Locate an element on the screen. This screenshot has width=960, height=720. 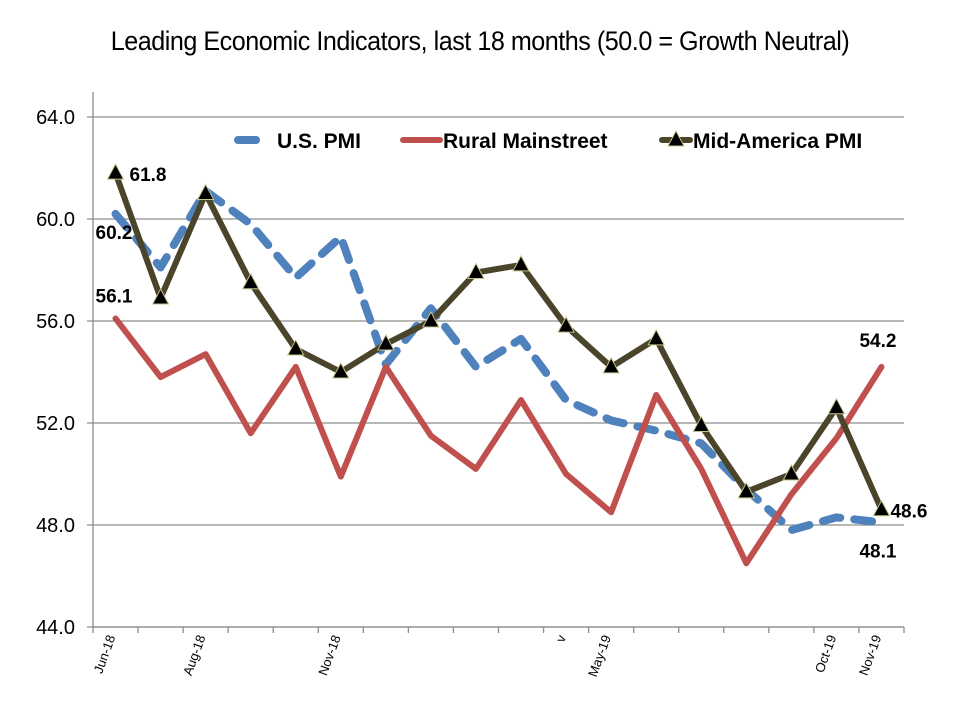
y-tick-label: 64.0 is located at coordinates (55, 118).